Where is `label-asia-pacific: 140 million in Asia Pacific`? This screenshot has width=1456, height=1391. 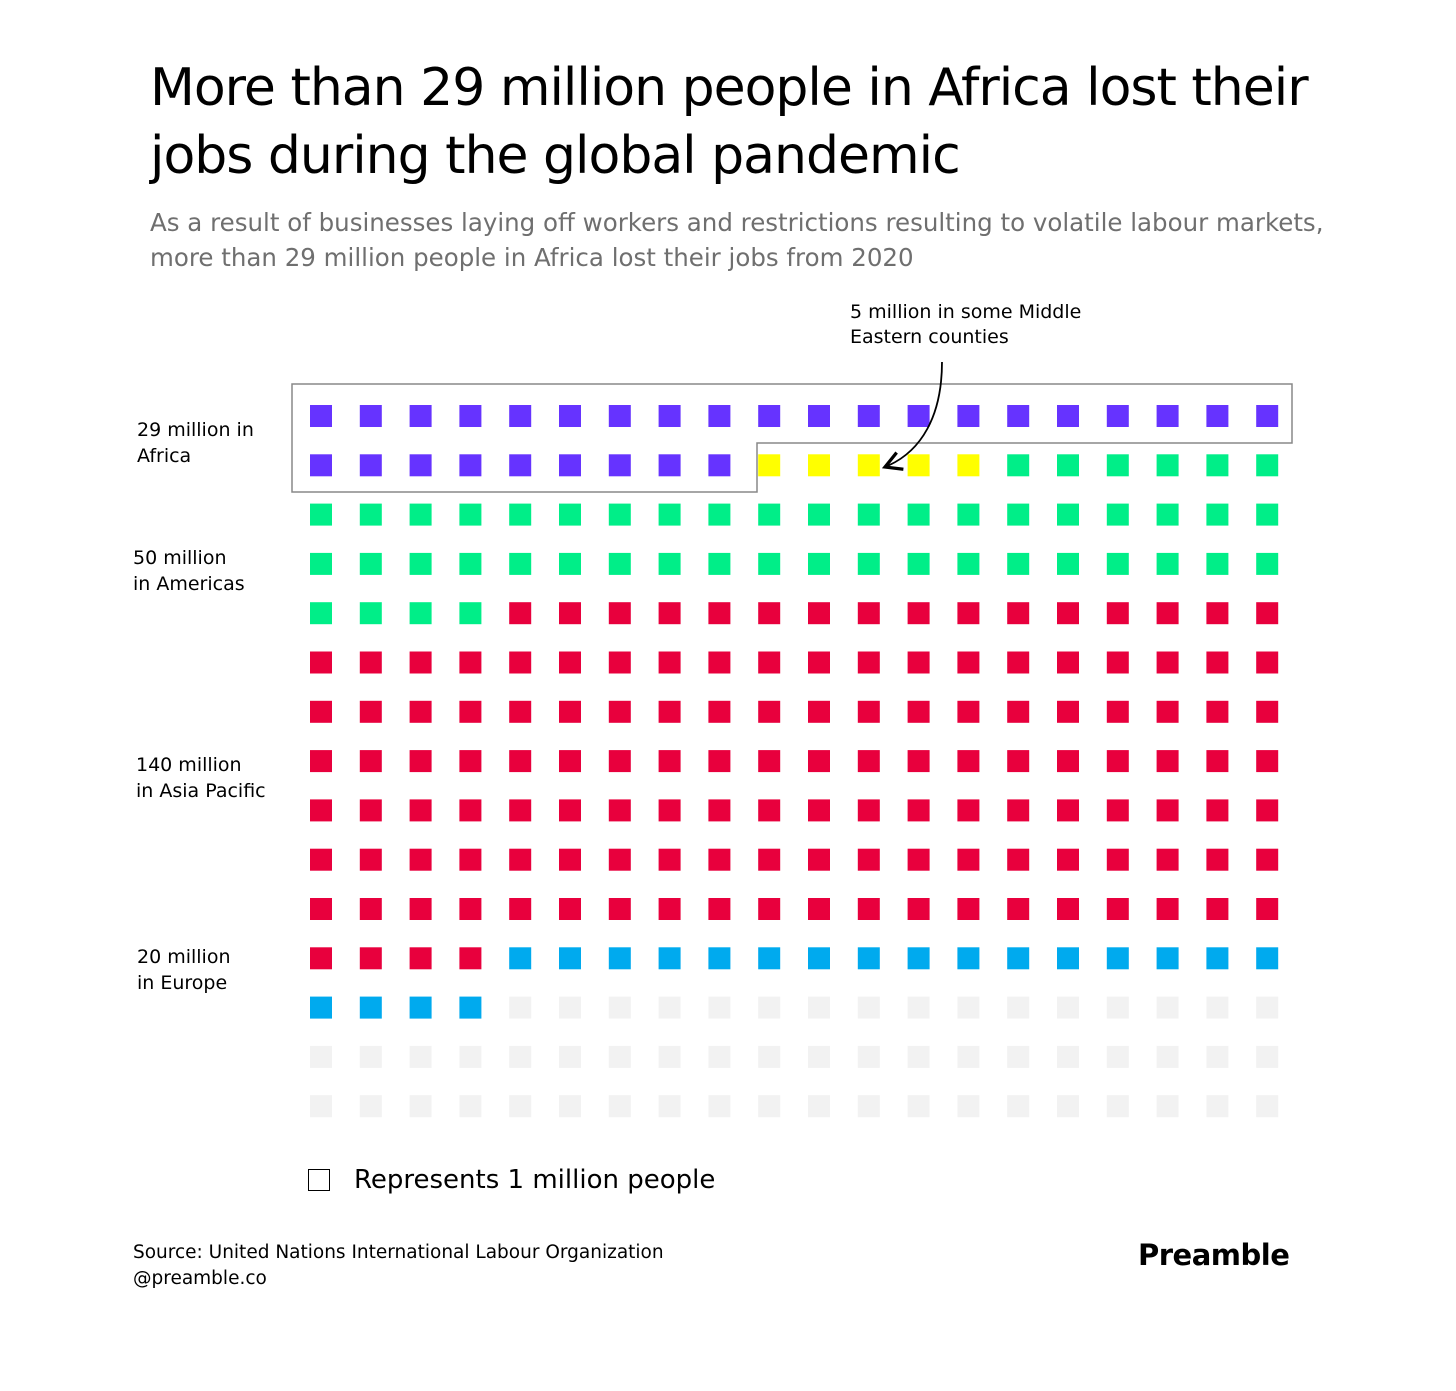
label-asia-pacific: 140 million in Asia Pacific is located at coordinates (201, 778).